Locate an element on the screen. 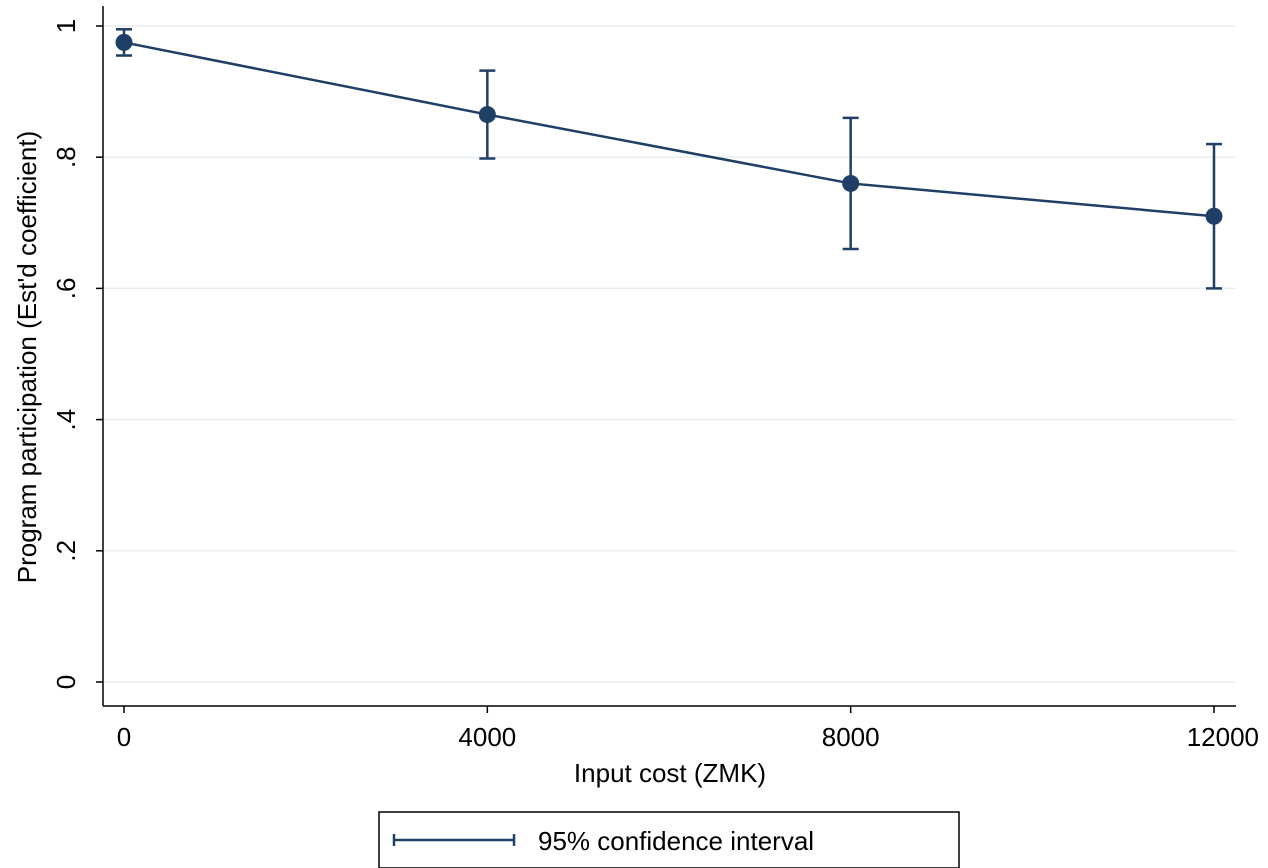  x-tick-label: 4000 is located at coordinates (487, 737).